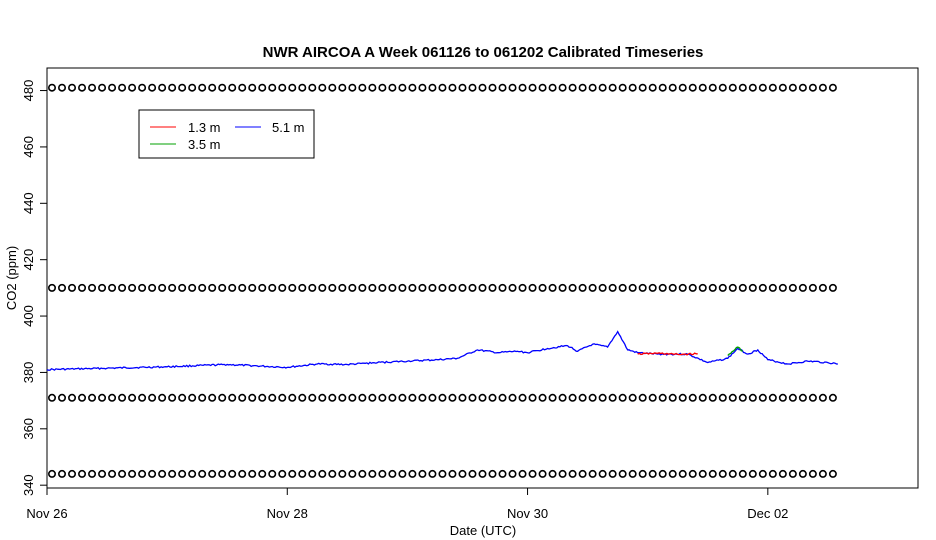 The width and height of the screenshot is (936, 540). I want to click on x-axis-title: Date (UTC), so click(483, 530).